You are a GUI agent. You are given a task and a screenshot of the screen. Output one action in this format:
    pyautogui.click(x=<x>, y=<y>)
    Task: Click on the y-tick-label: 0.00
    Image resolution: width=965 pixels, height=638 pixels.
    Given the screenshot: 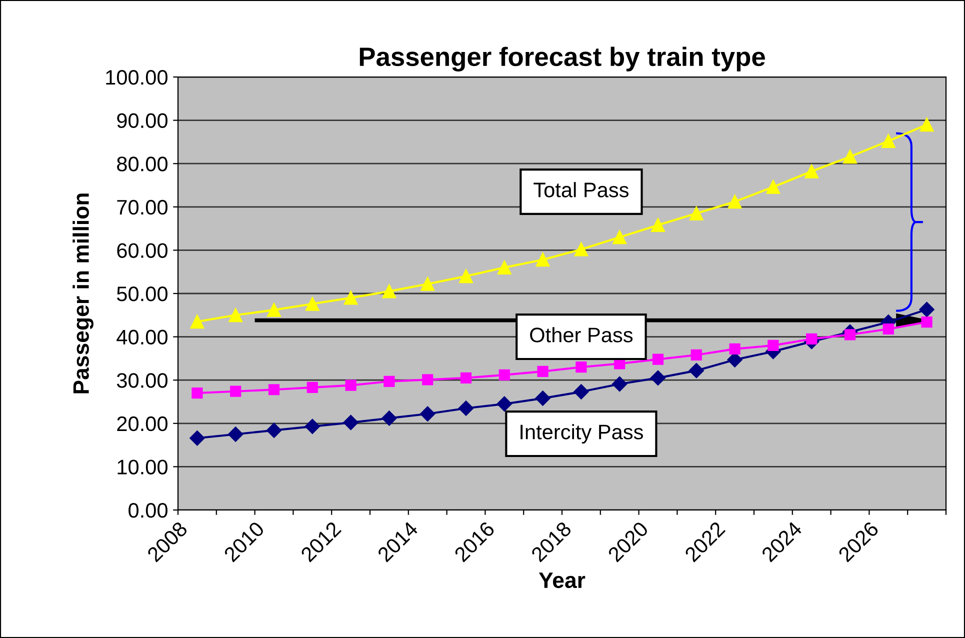 What is the action you would take?
    pyautogui.click(x=148, y=510)
    